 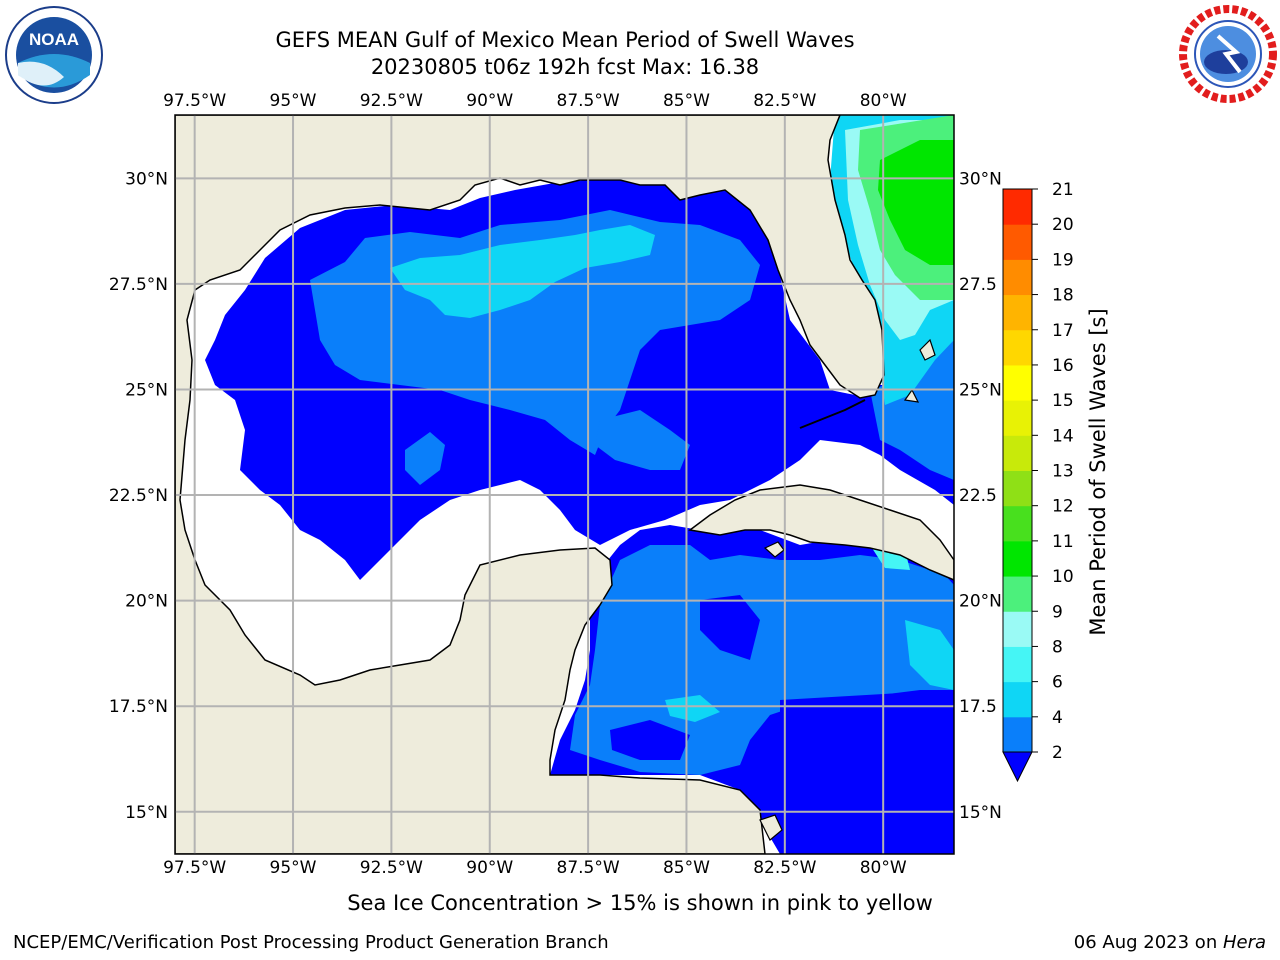 I want to click on latitude-label: 17.5°N, so click(x=138, y=707).